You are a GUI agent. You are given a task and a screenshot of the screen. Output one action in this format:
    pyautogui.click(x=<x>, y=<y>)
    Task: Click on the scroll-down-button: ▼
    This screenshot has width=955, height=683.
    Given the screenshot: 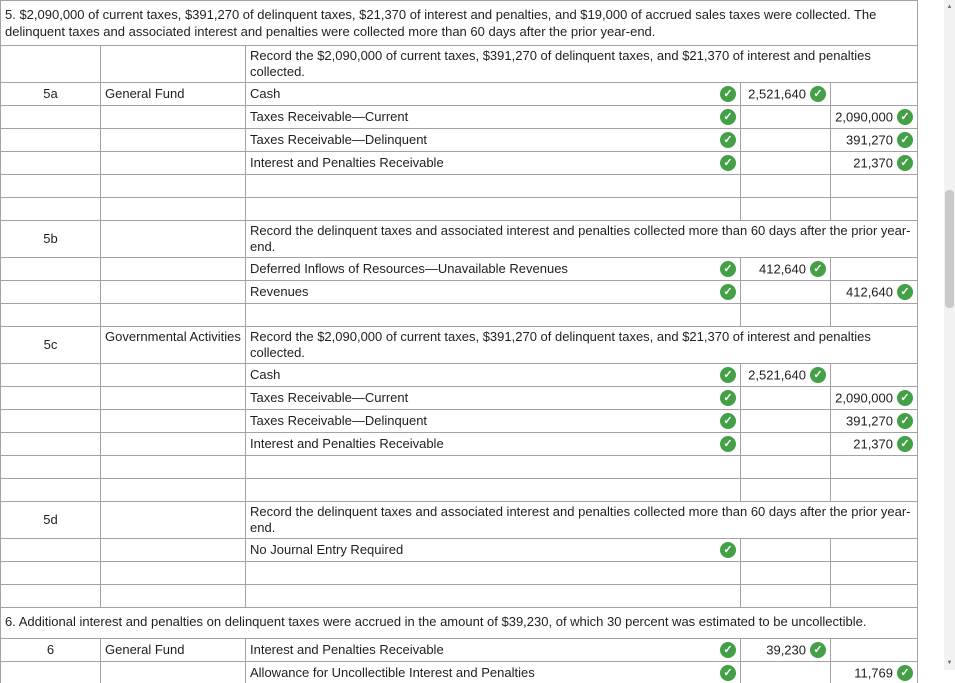 What is the action you would take?
    pyautogui.click(x=949, y=663)
    